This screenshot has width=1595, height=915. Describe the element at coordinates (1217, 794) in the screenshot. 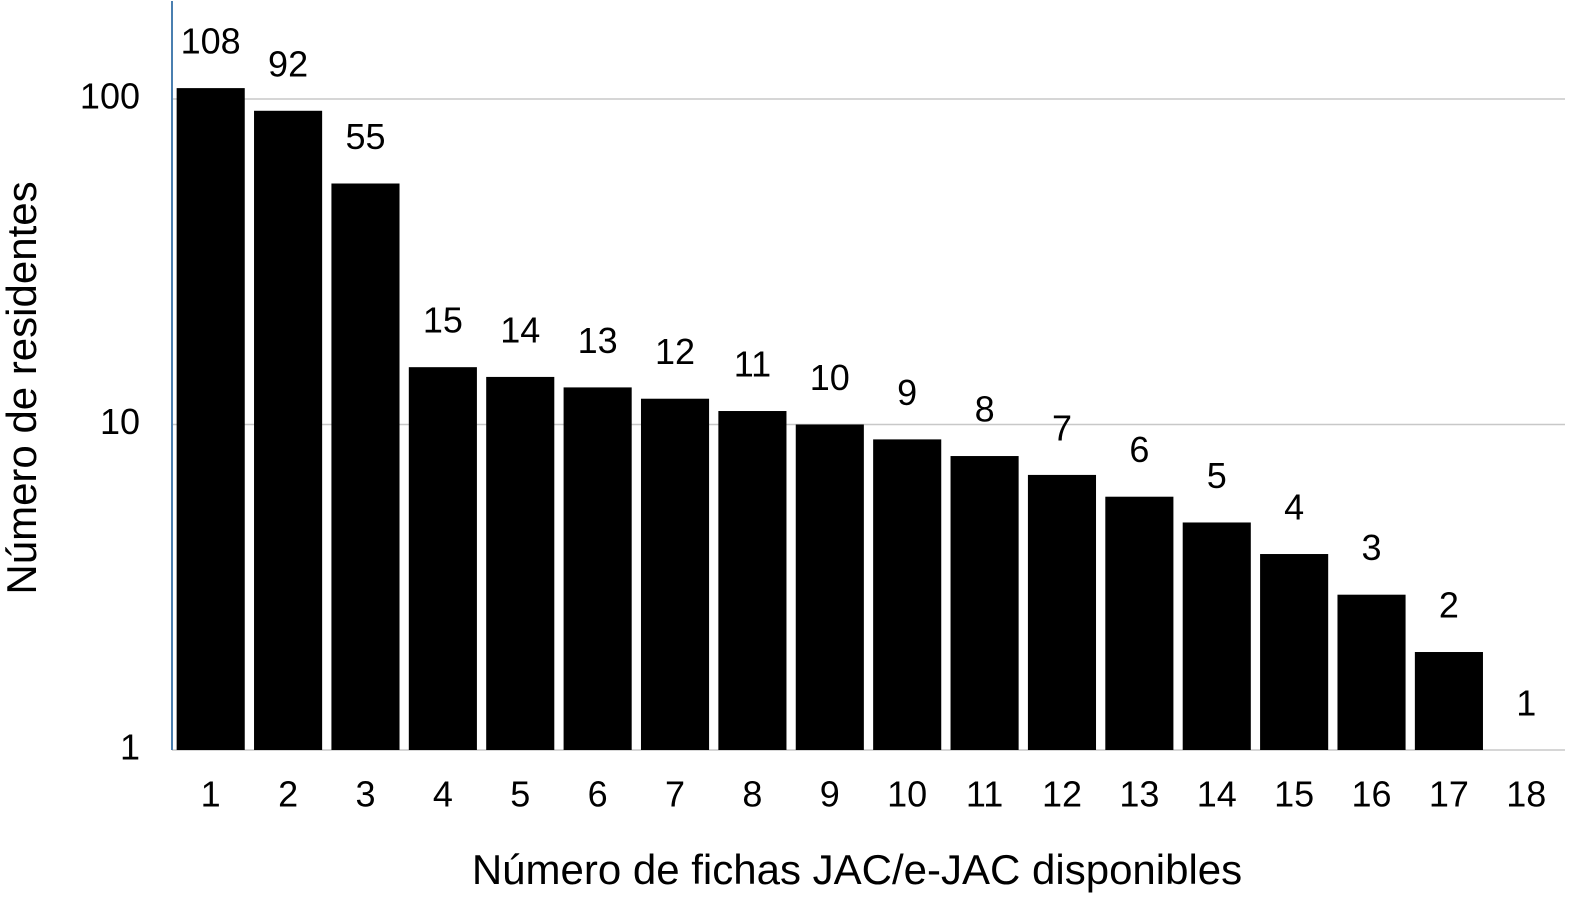

I see `x-tick-label: 14` at that location.